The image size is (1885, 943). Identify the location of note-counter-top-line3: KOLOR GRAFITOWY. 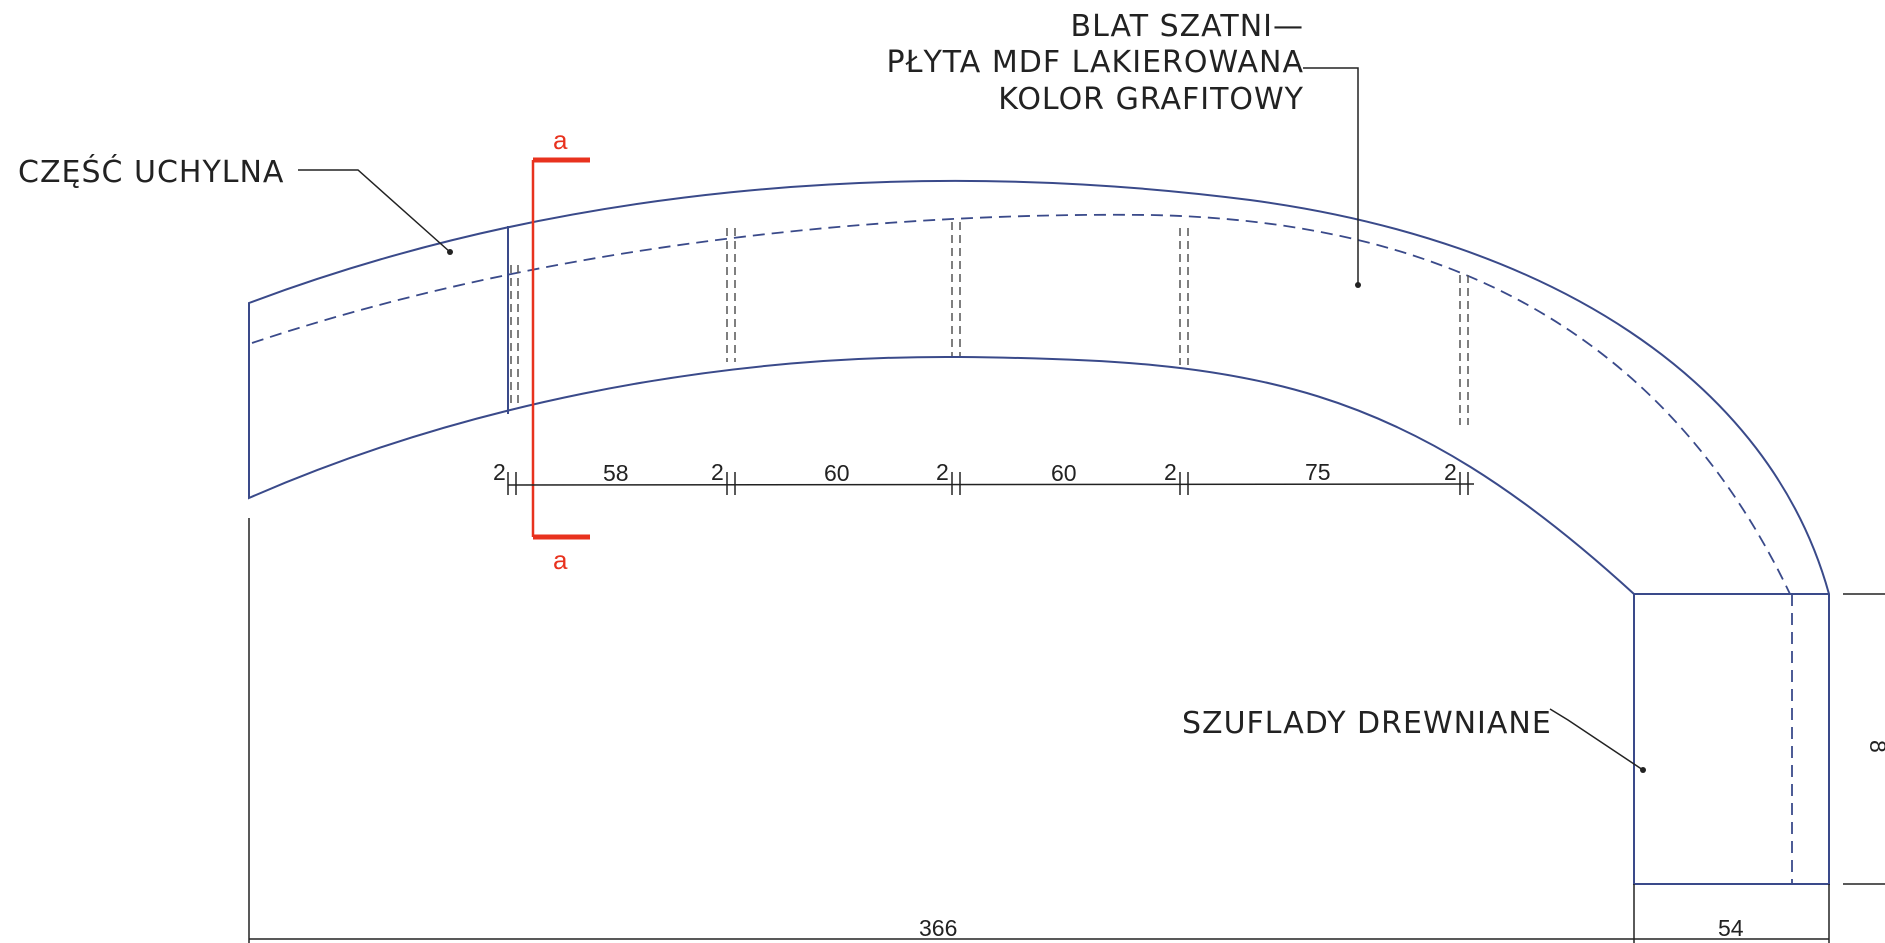
(1151, 99).